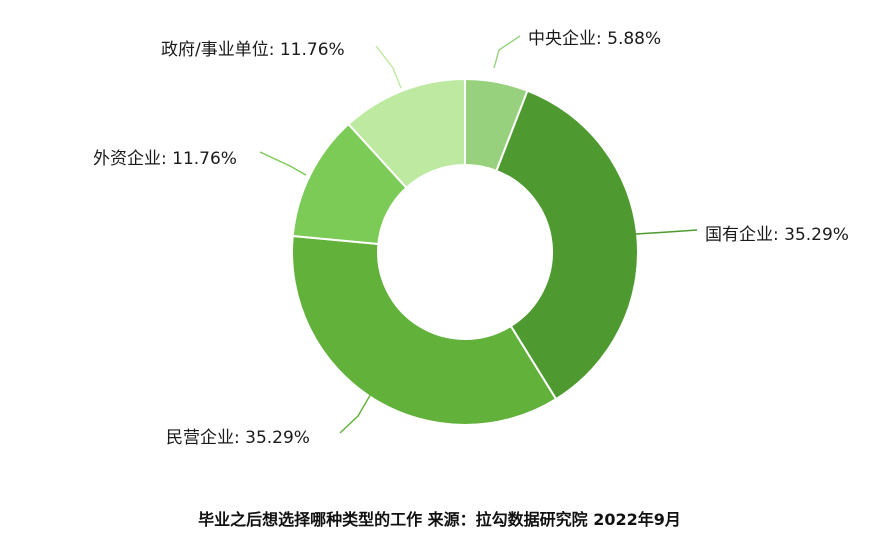 The image size is (879, 551). What do you see at coordinates (439, 519) in the screenshot?
I see `chart-title: 毕业之后想选择哪种类型的工作 来源：拉勾数据研究院 2022年9月` at bounding box center [439, 519].